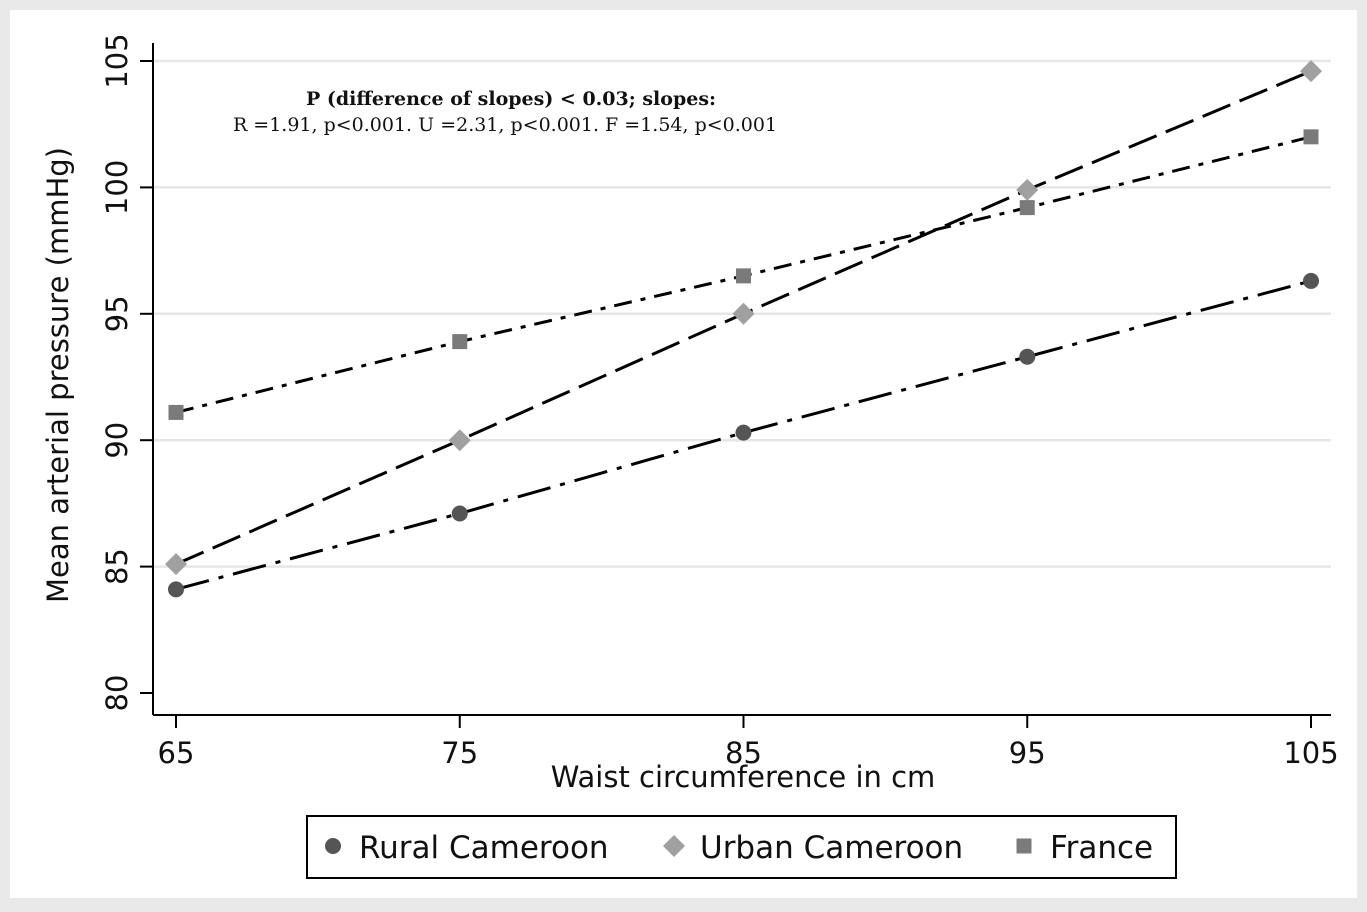  What do you see at coordinates (484, 848) in the screenshot?
I see `legend-label-rural-cameroon: Rural Cameroon` at bounding box center [484, 848].